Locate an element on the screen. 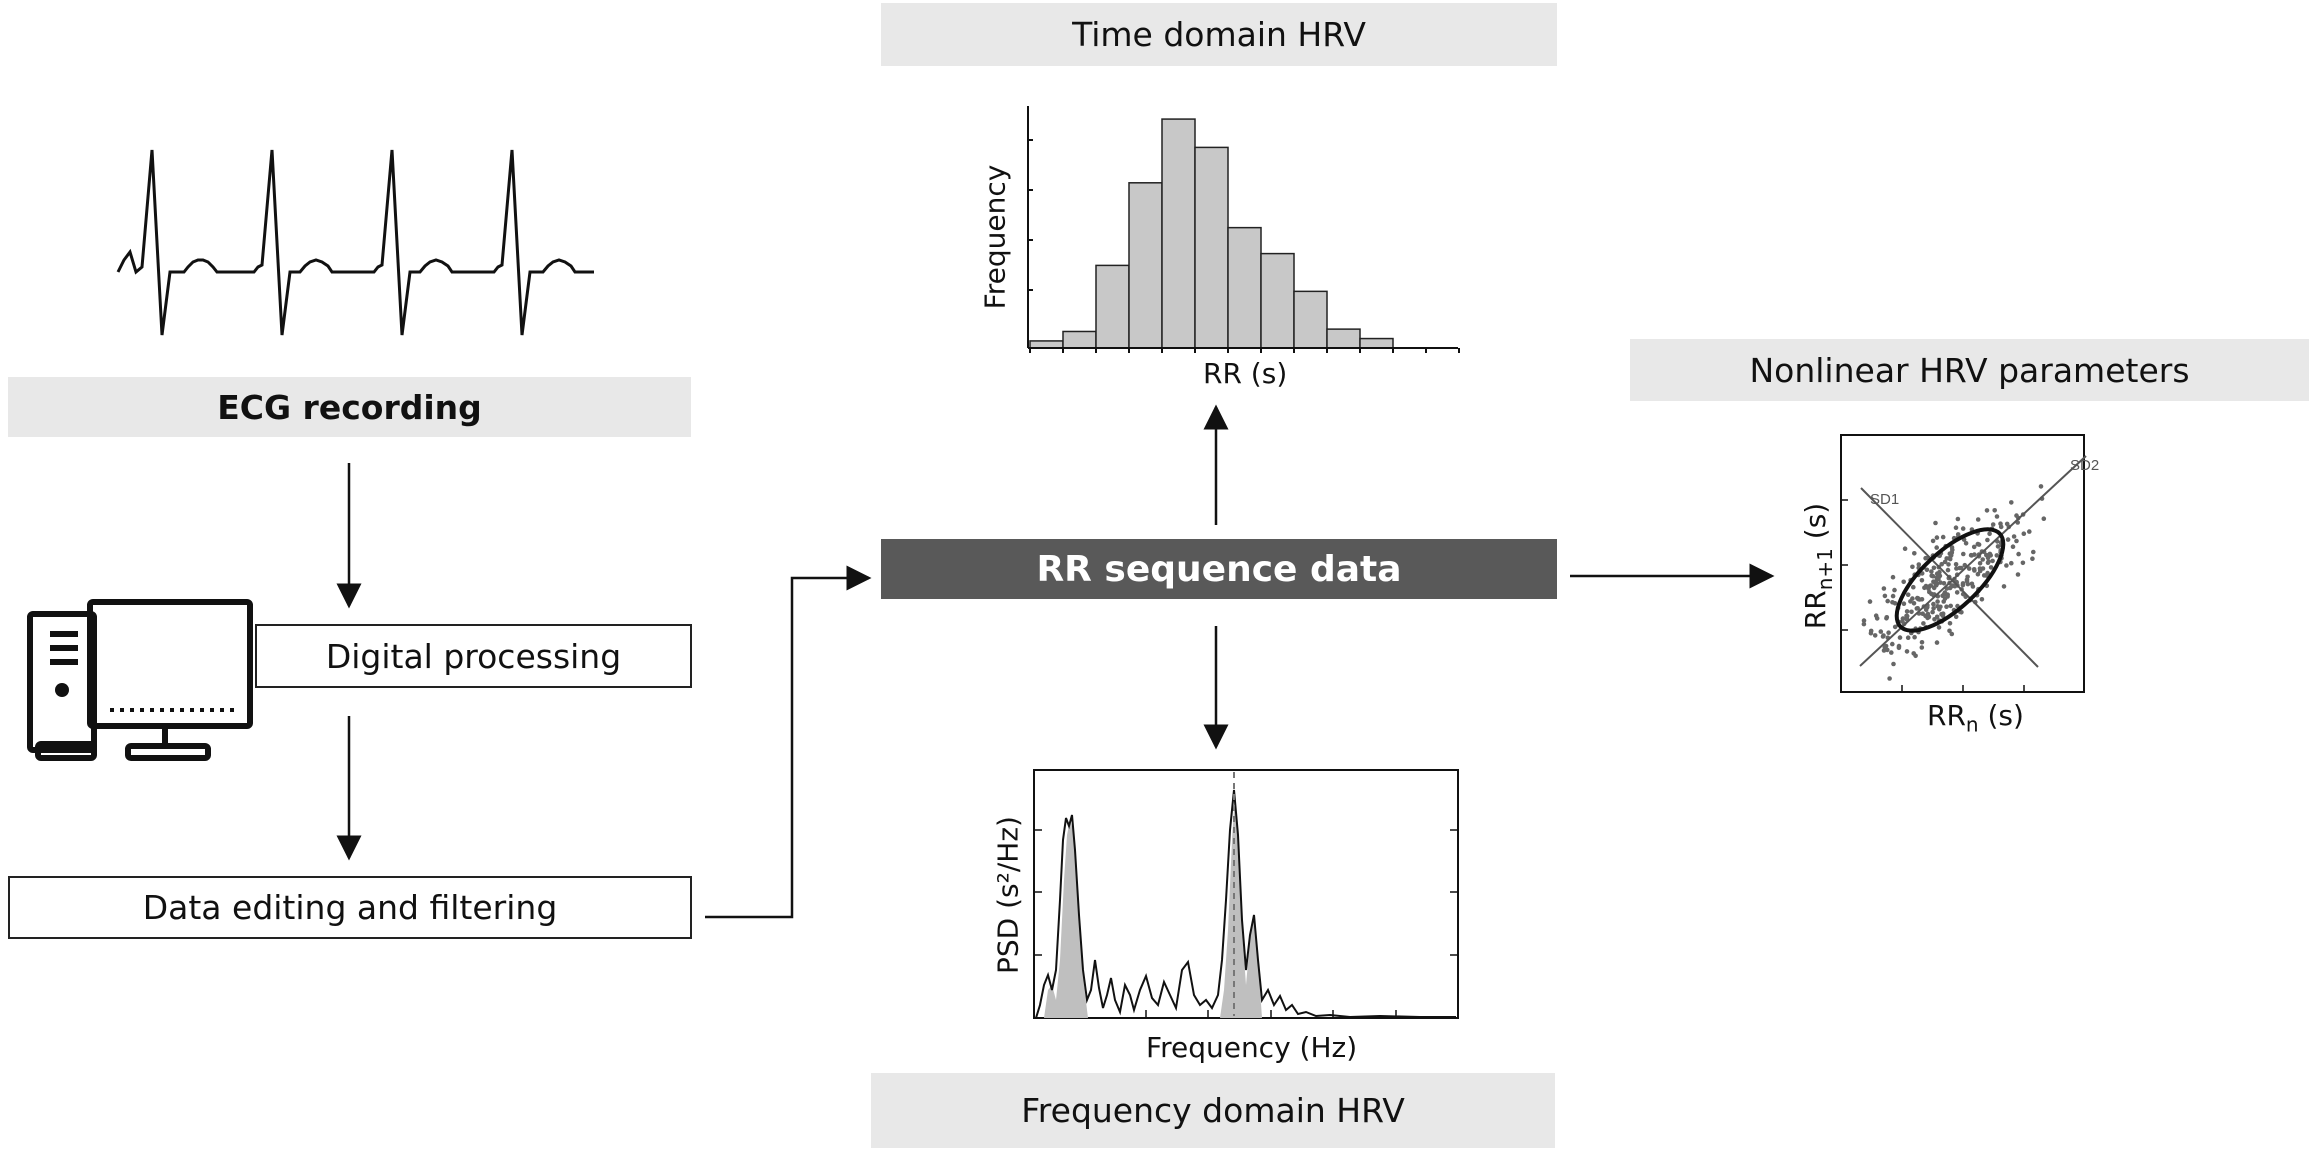 The image size is (2315, 1155). poincare-ticks is located at coordinates (1933, 595).